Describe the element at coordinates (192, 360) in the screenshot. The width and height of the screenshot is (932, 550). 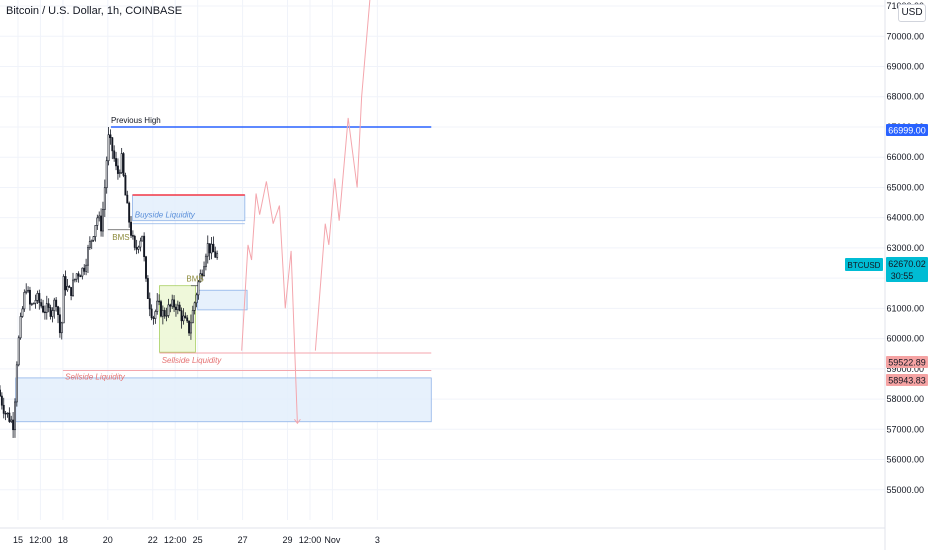
I see `sellside-liquidity-label-2: Sellside Liquidity` at that location.